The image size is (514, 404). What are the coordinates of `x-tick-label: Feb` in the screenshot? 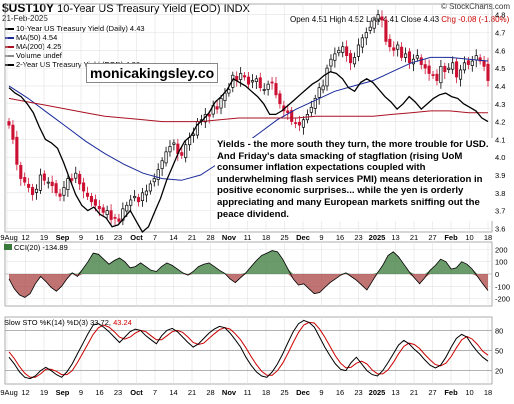 It's located at (451, 392).